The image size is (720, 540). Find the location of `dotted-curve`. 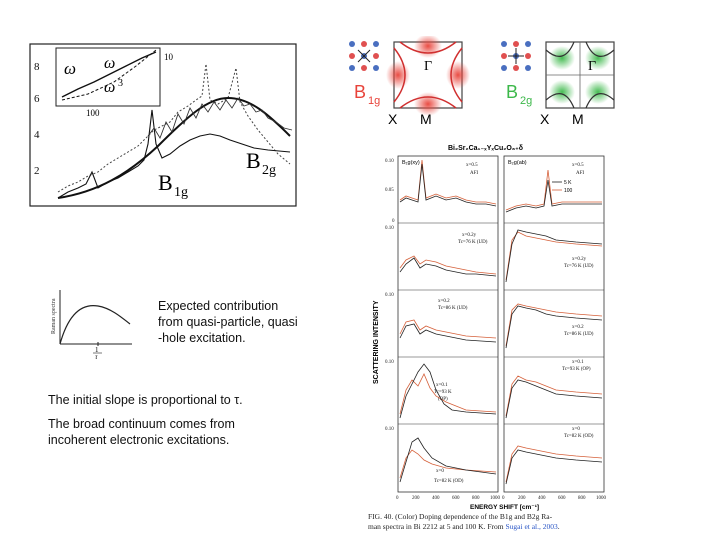

dotted-curve is located at coordinates (174, 128).